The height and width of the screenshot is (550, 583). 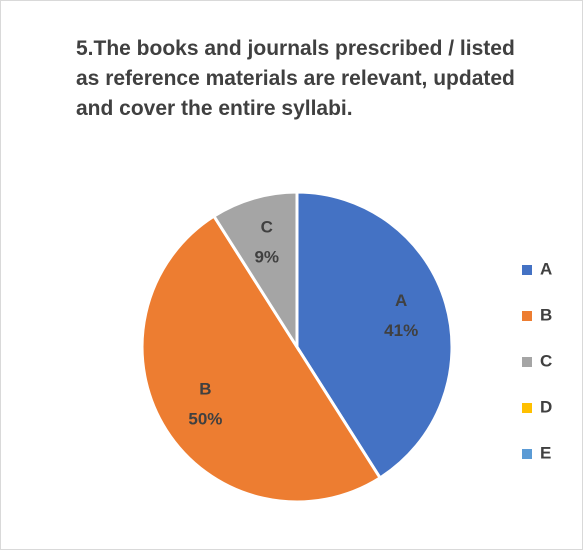 What do you see at coordinates (255, 271) in the screenshot?
I see `pie-slice` at bounding box center [255, 271].